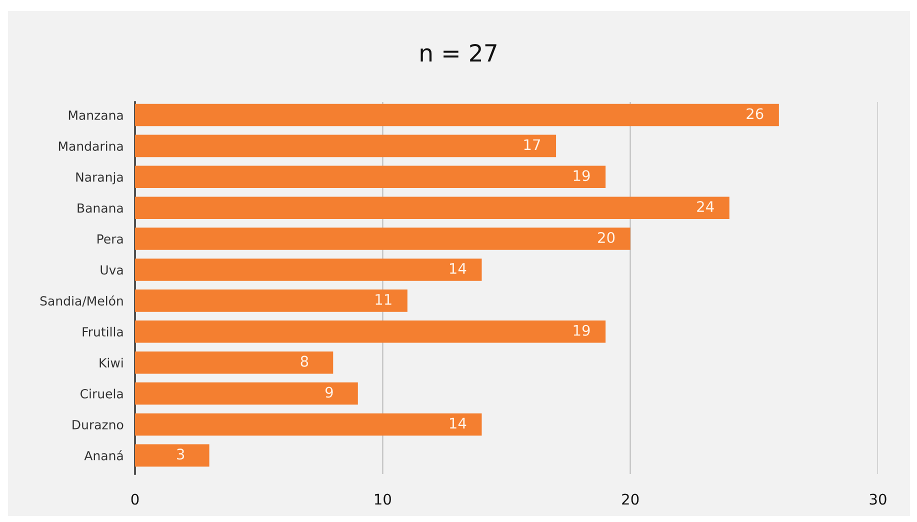 The image size is (917, 522). Describe the element at coordinates (384, 299) in the screenshot. I see `data-label: 11` at that location.